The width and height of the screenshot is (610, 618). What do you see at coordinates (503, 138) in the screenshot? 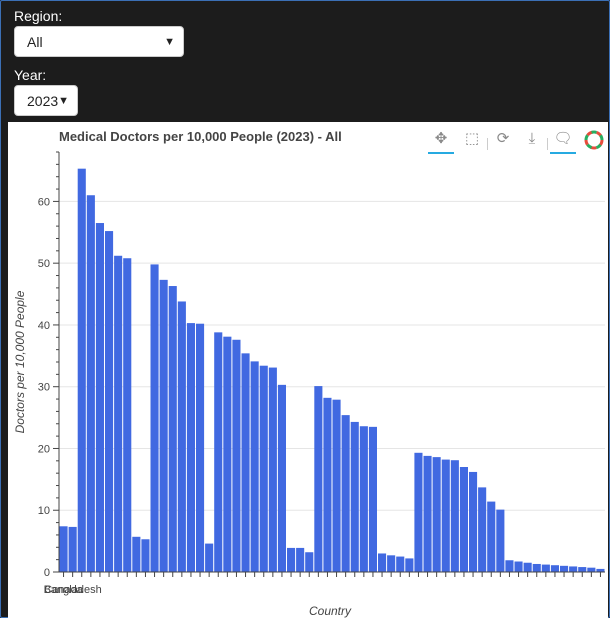
I see `reset-icon: ⟳` at bounding box center [503, 138].